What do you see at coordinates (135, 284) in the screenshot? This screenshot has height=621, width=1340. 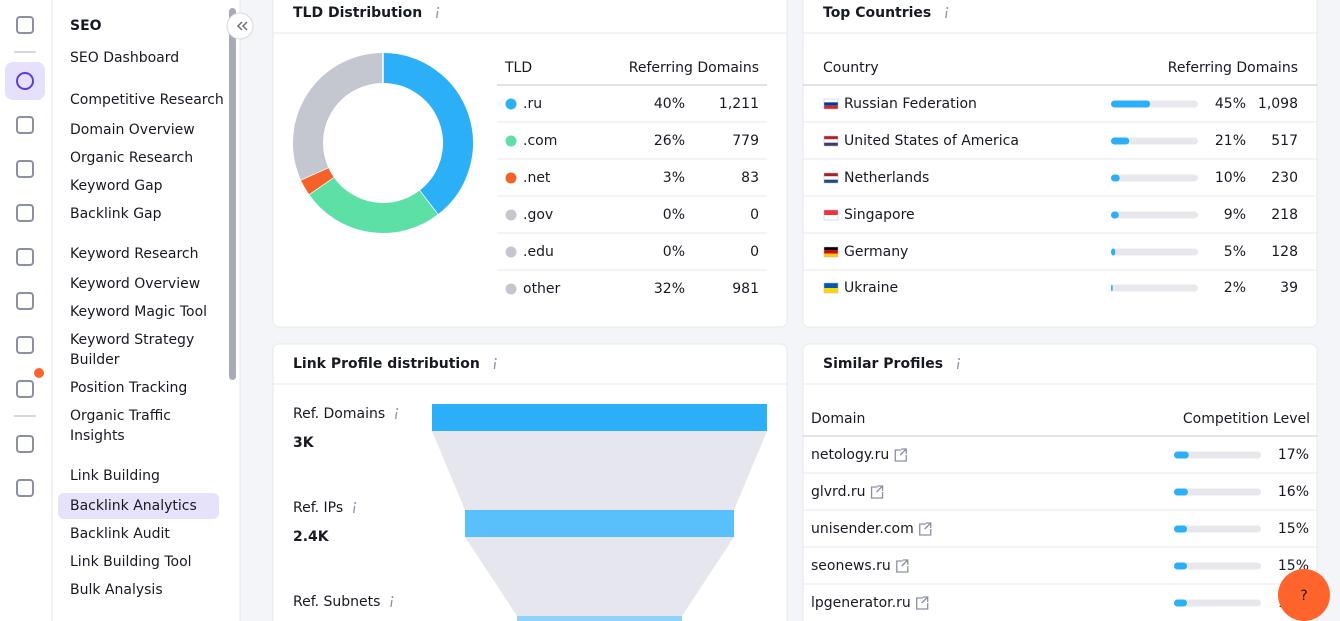 I see `nav-item: Keyword Overview` at bounding box center [135, 284].